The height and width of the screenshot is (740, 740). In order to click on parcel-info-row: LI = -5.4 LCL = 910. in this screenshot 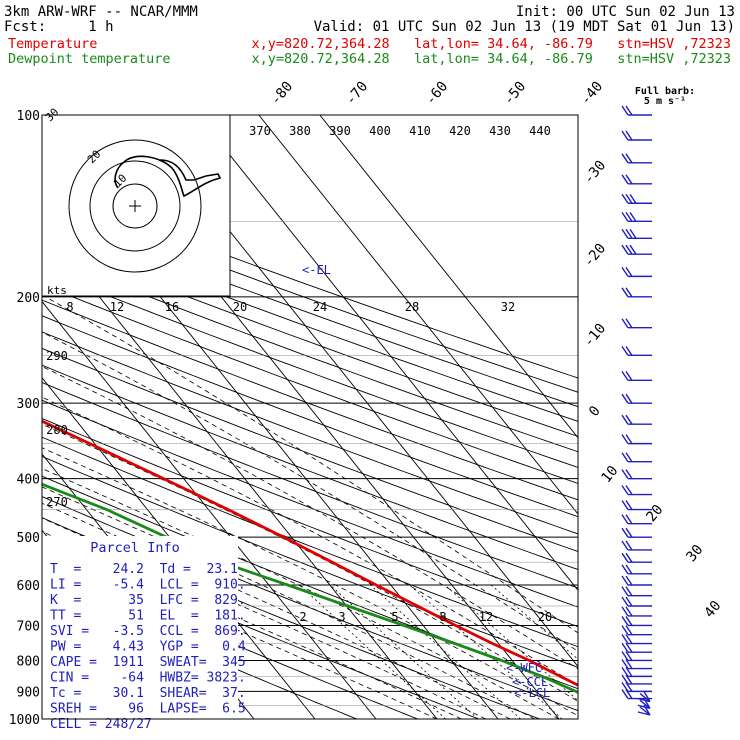, I will do `click(148, 585)`.